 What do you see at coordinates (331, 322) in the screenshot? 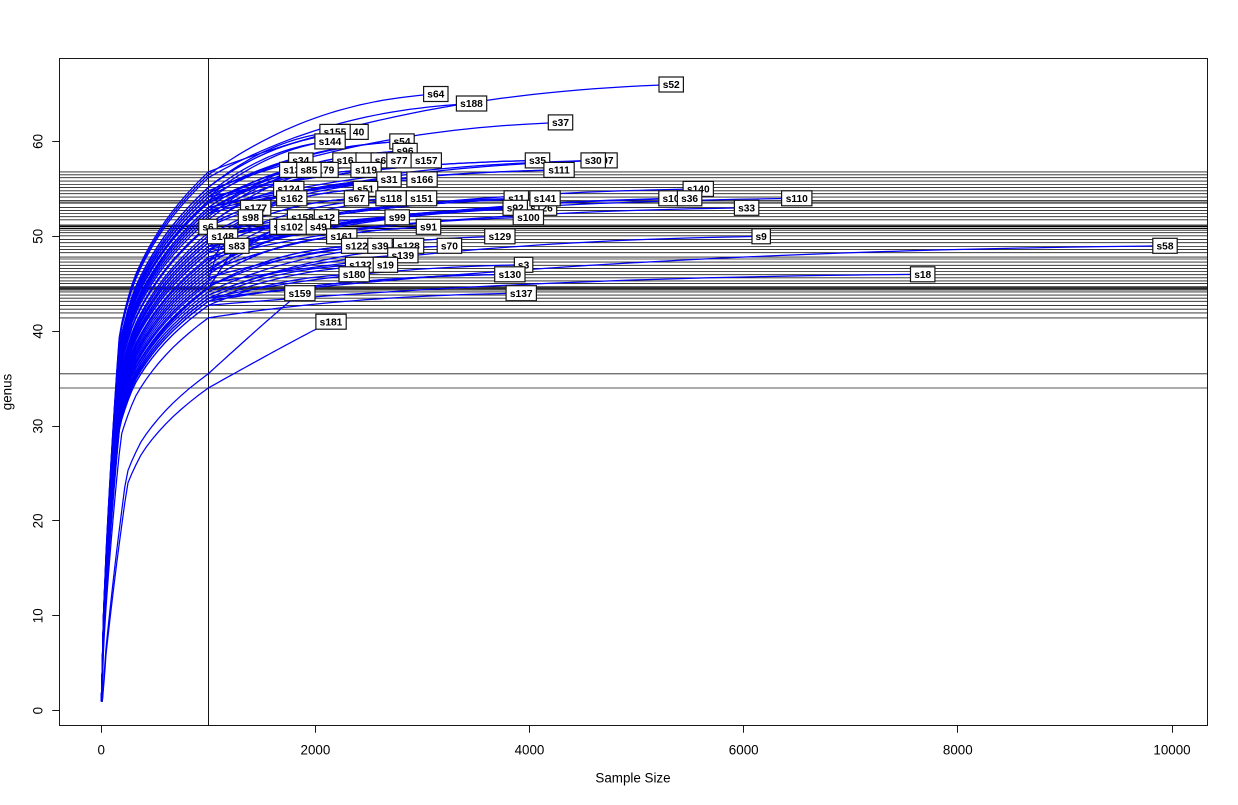
I see `svg-text: s181` at bounding box center [331, 322].